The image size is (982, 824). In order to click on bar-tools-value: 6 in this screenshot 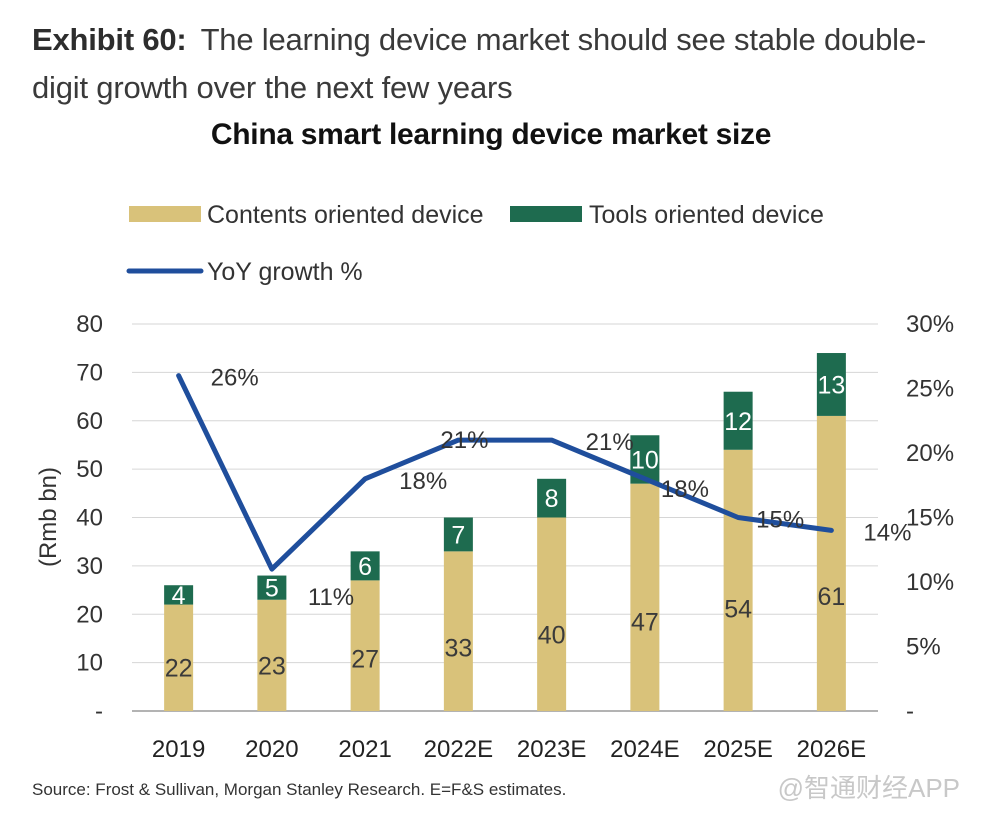, I will do `click(365, 567)`.